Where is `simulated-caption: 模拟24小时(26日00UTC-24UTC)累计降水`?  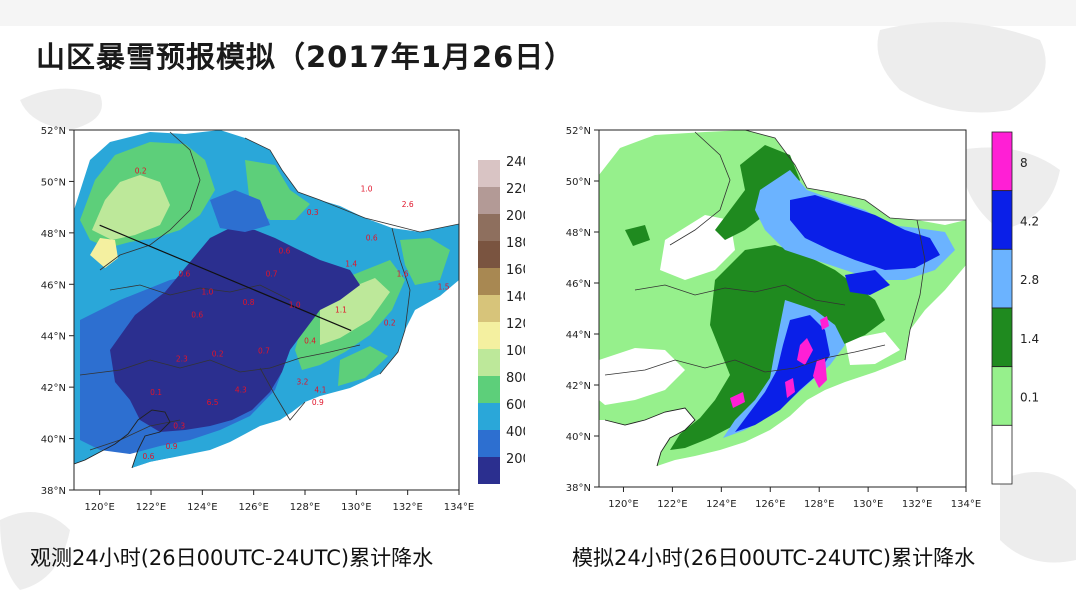 simulated-caption: 模拟24小时(26日00UTC-24UTC)累计降水 is located at coordinates (774, 558).